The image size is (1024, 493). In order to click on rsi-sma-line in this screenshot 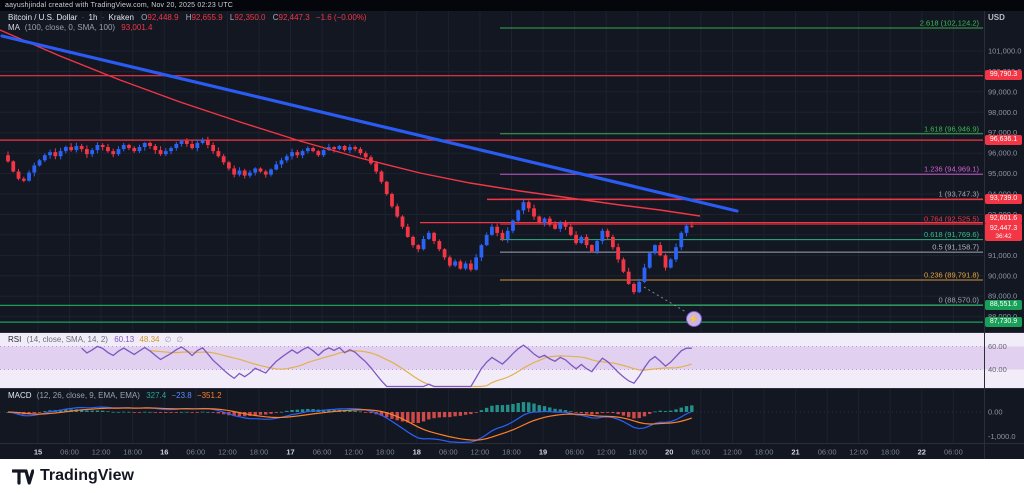, I will do `click(420, 368)`.